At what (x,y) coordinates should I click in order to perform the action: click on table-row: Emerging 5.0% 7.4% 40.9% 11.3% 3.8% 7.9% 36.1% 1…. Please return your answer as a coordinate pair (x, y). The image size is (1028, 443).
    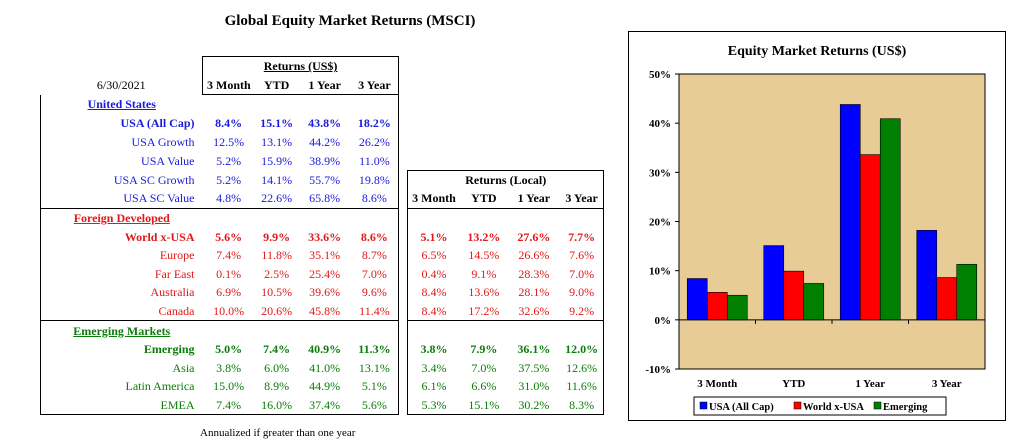
    Looking at the image, I should click on (322, 349).